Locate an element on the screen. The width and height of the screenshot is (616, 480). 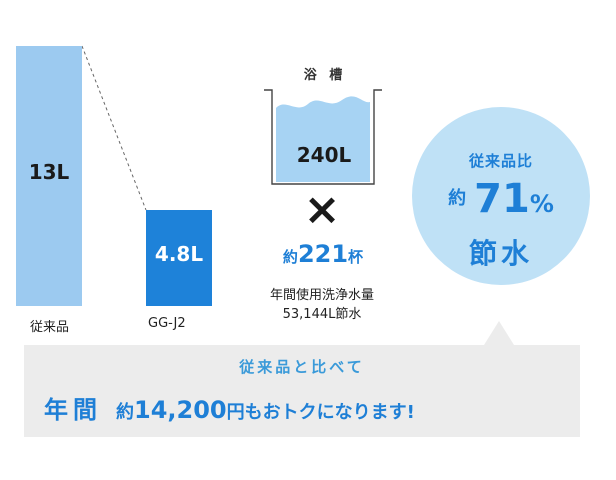
cups-suffix: 杯 is located at coordinates (356, 257).